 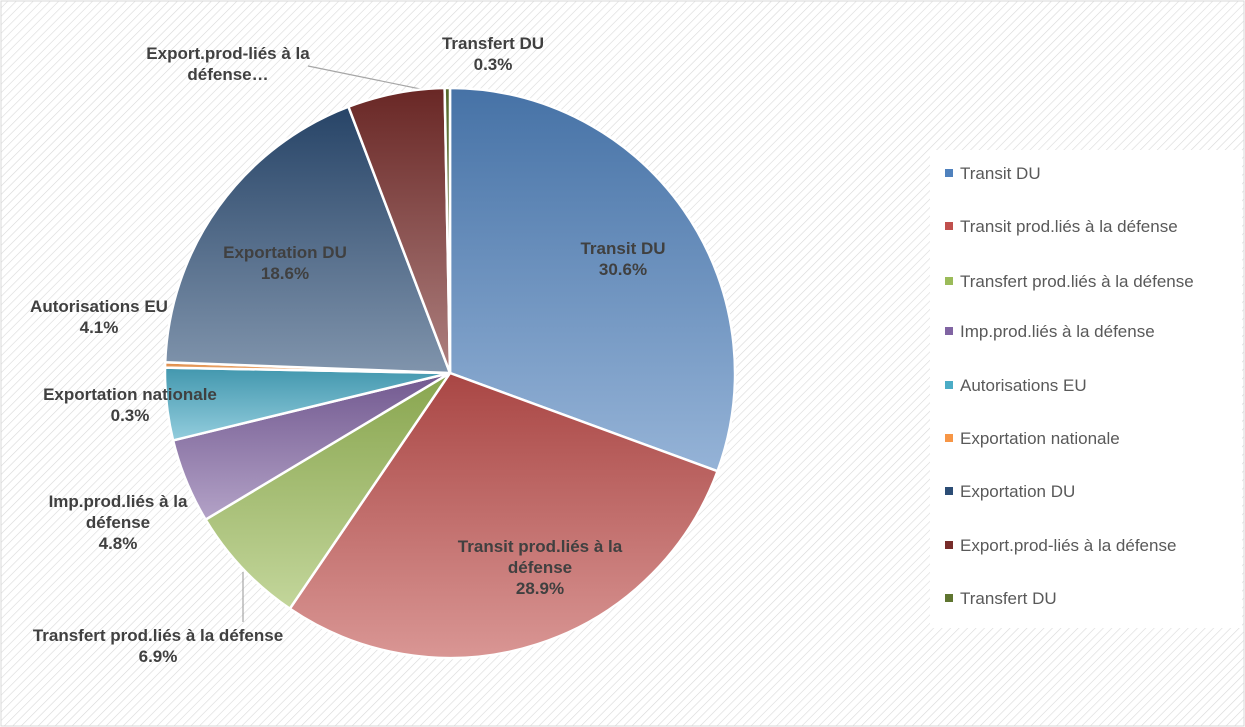 I want to click on data-label: Exportation DU 18.6%, so click(x=285, y=263).